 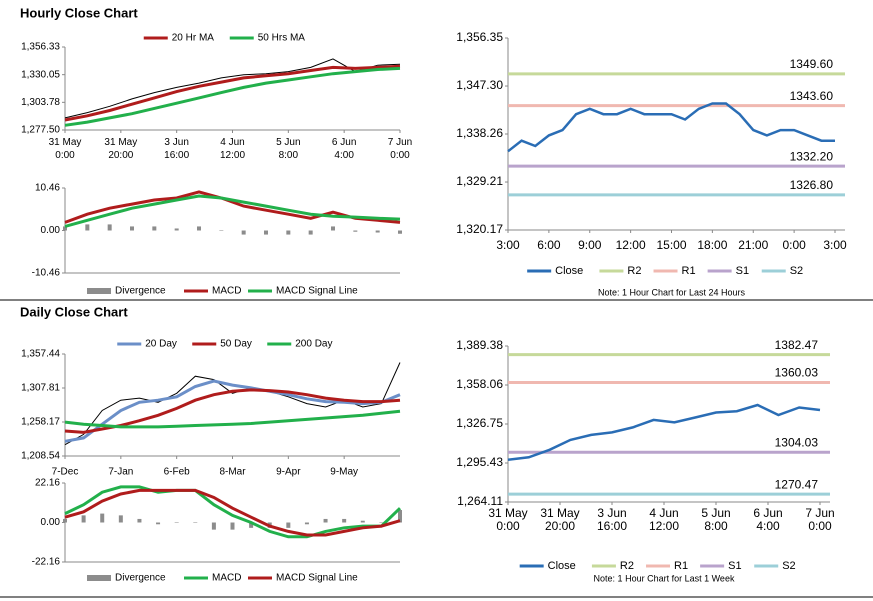 I want to click on level-label: 1343.60, so click(x=812, y=96).